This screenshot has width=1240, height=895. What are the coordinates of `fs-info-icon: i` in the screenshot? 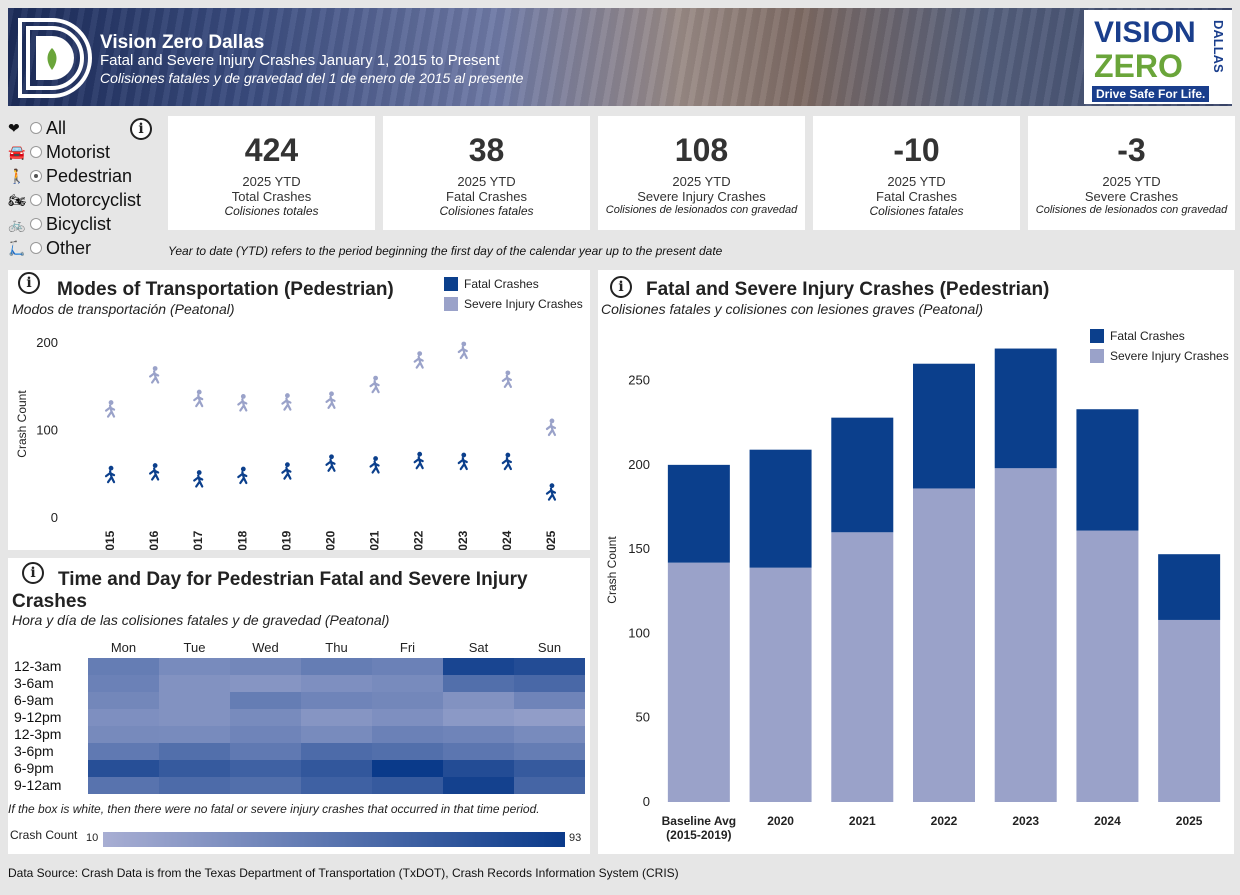 It's located at (621, 287).